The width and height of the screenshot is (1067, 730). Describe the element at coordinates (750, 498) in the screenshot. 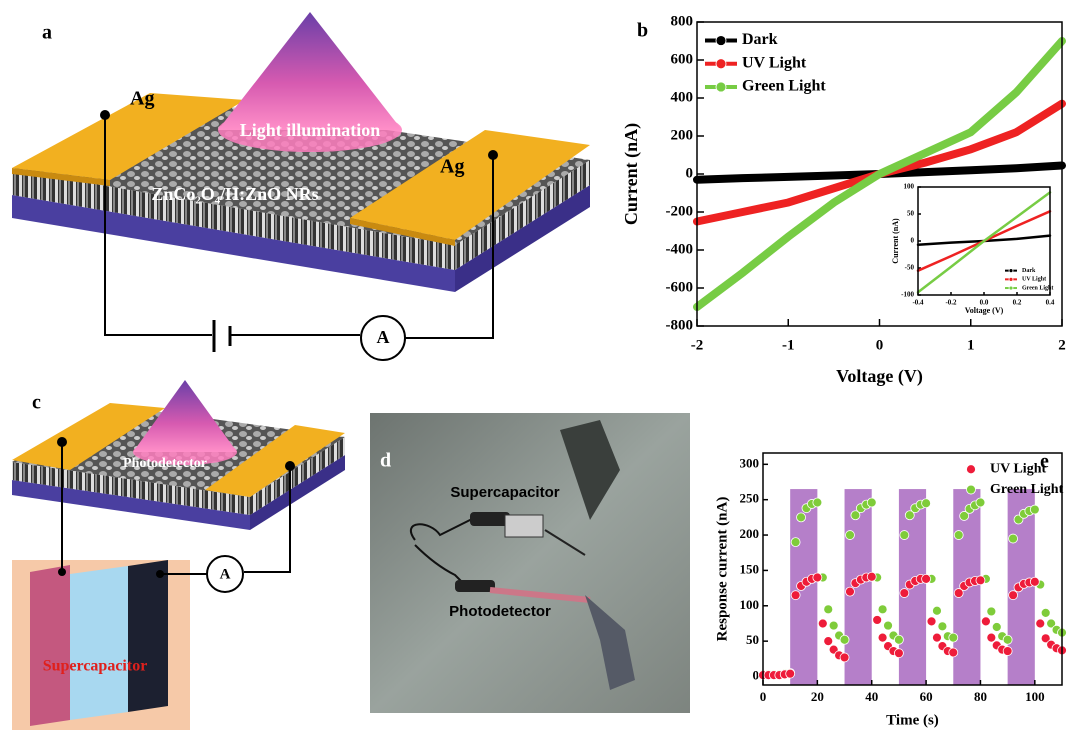

I see `y-tick-label: 250` at that location.